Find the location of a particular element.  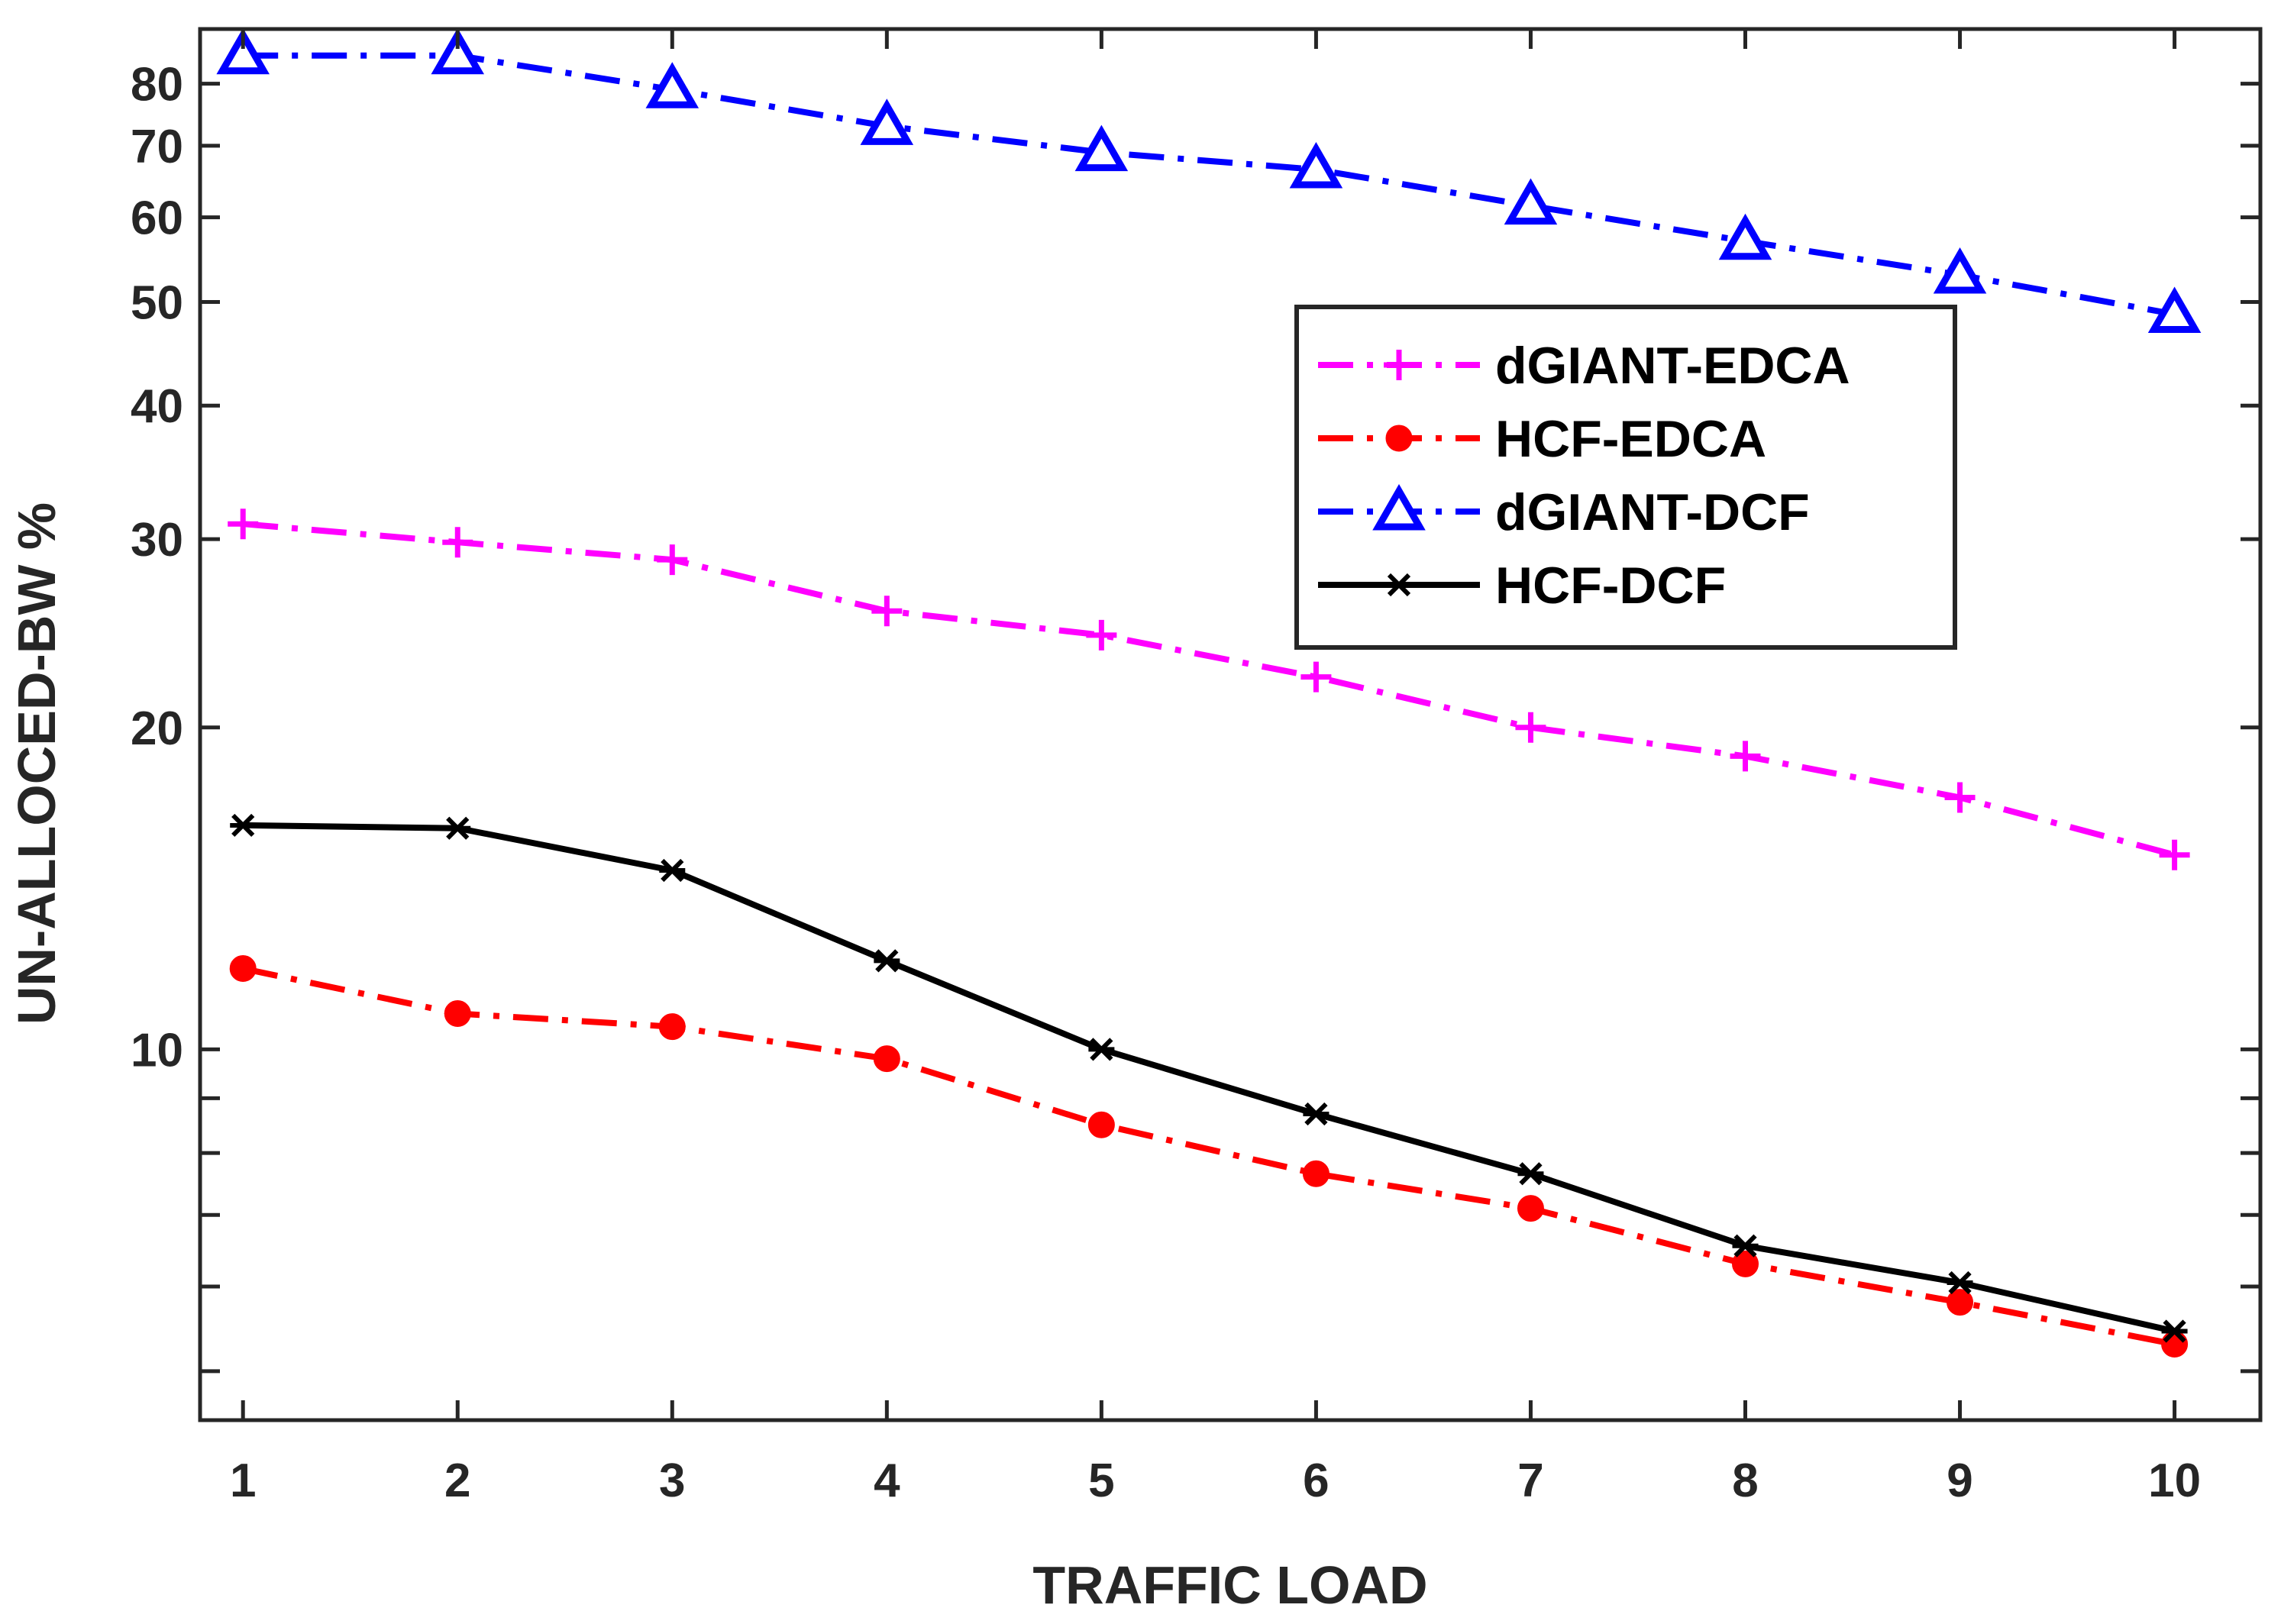

y-tick-label: 40 is located at coordinates (157, 406).